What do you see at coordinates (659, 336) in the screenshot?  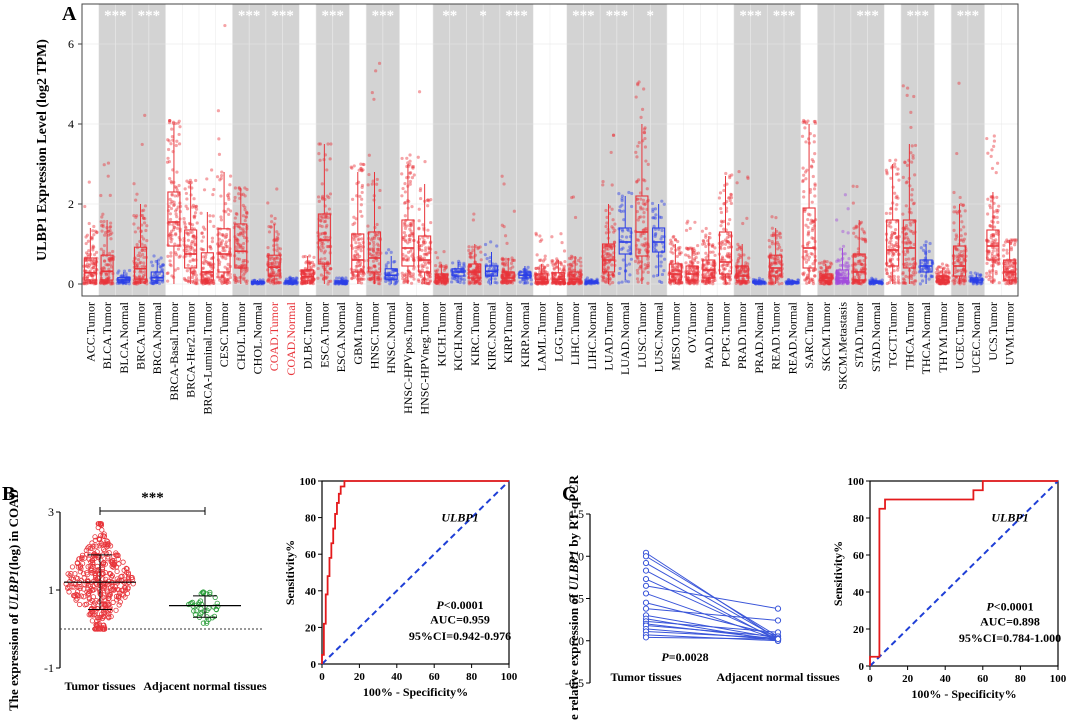 I see `x-tick-label: LUSC.Normal` at bounding box center [659, 336].